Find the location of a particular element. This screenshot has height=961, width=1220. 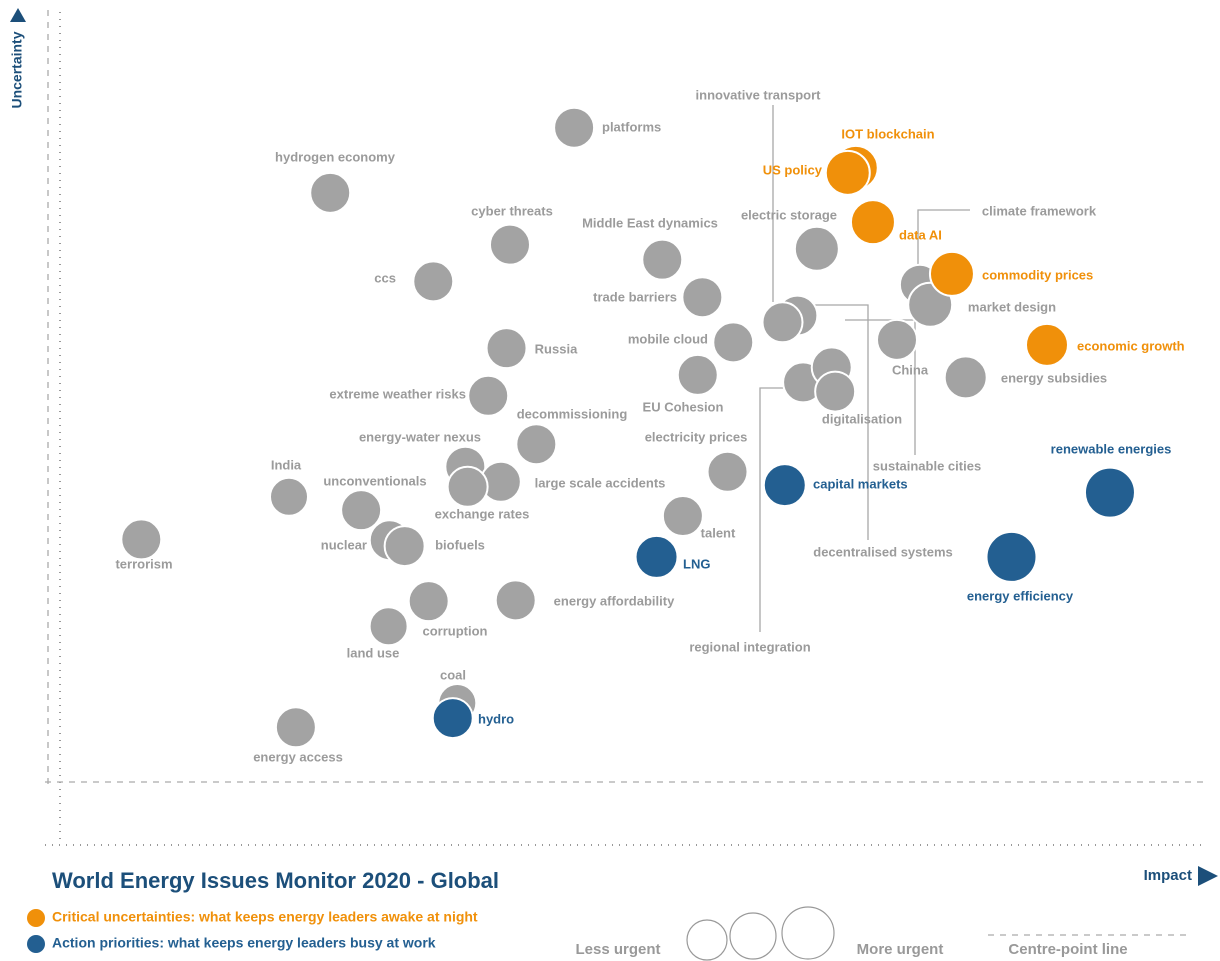

bubble-label: biofuels is located at coordinates (460, 544).